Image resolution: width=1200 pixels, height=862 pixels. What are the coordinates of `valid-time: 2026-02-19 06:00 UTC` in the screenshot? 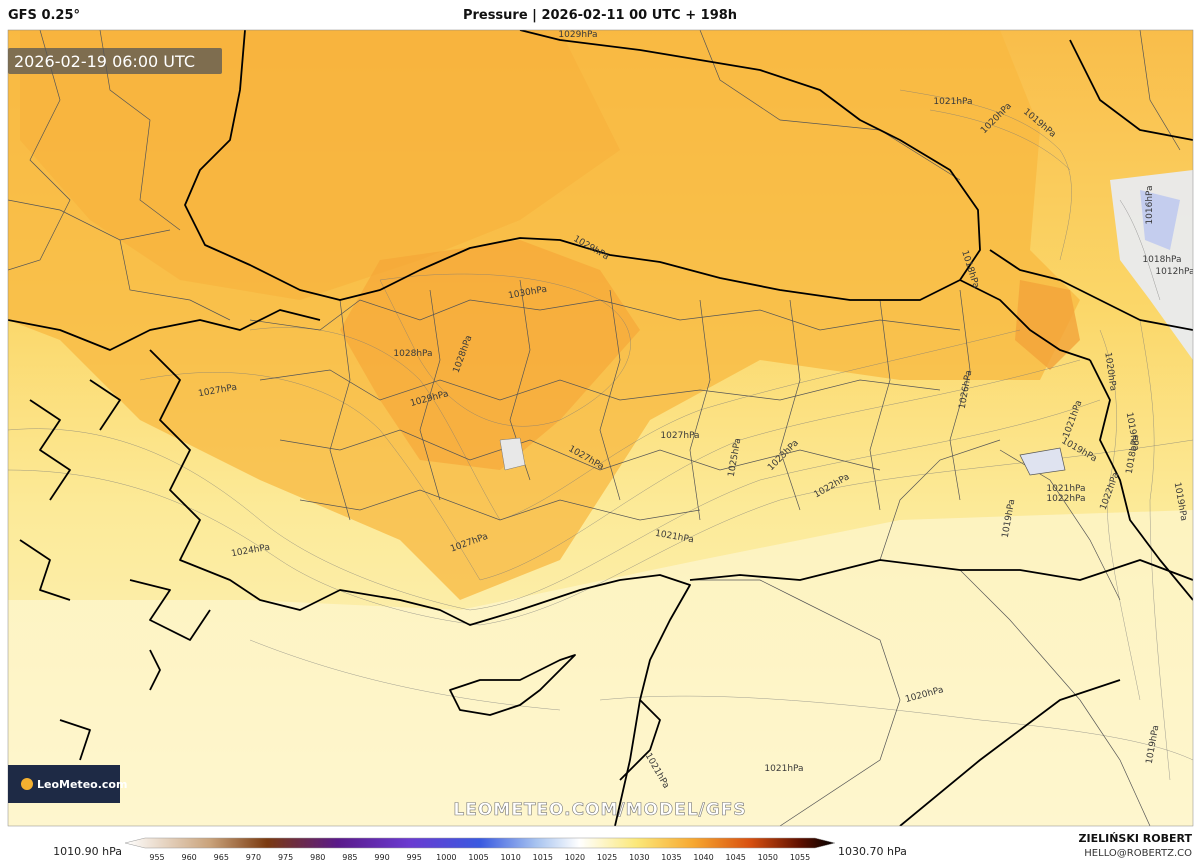 It's located at (104, 61).